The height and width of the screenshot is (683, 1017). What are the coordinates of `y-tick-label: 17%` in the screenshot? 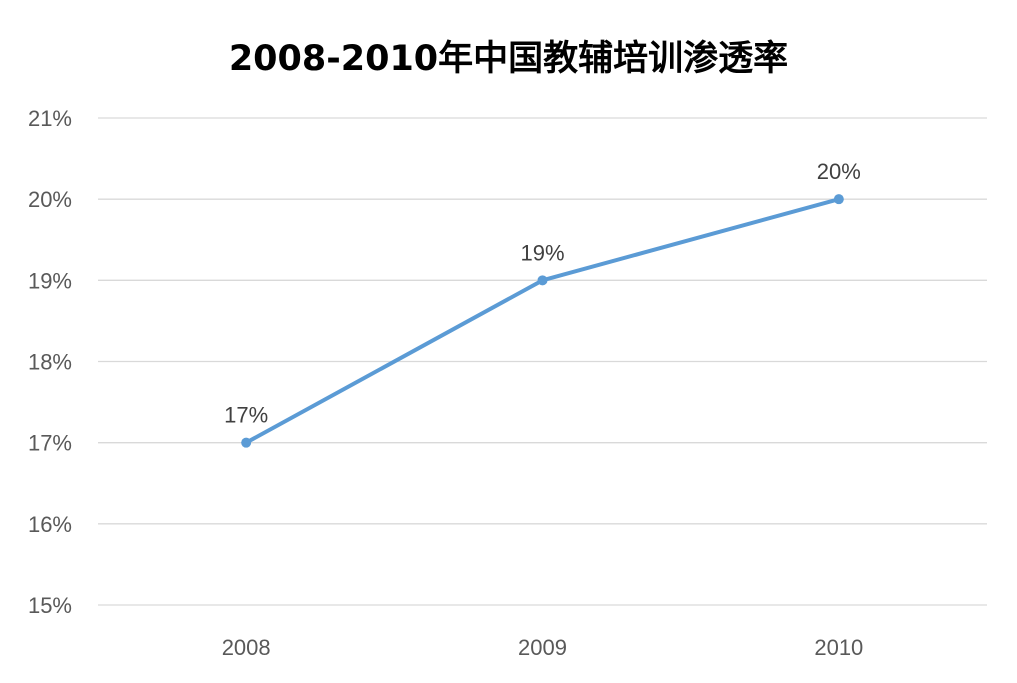 It's located at (50, 443).